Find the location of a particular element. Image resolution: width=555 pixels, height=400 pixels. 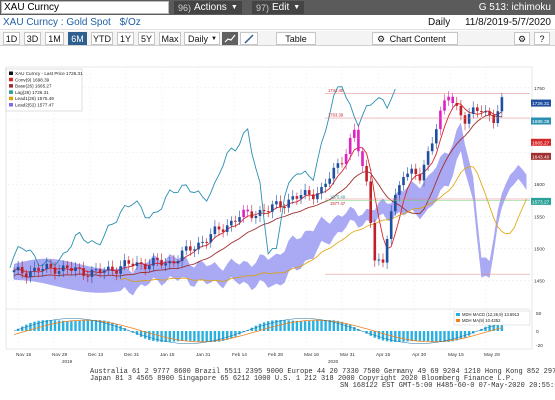

date-axis-label: Nov 29 is located at coordinates (60, 355).